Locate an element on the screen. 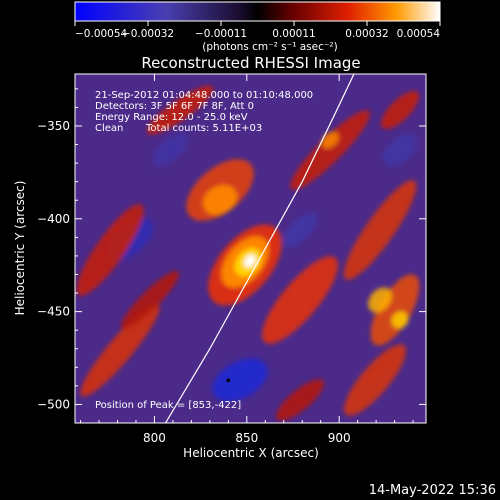 The image size is (500, 500). y-tick-label: −500 is located at coordinates (53, 404).